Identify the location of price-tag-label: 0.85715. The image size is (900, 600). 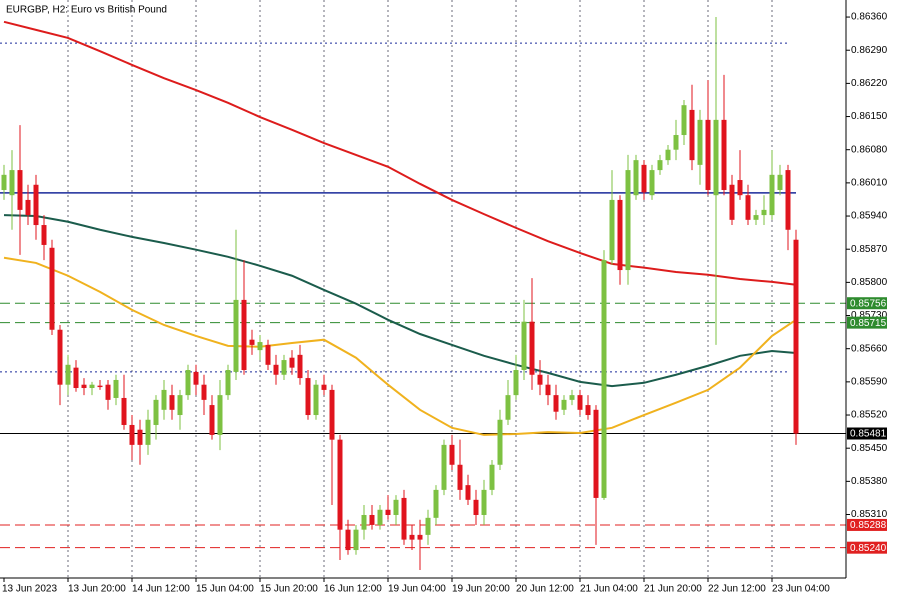
(868, 323).